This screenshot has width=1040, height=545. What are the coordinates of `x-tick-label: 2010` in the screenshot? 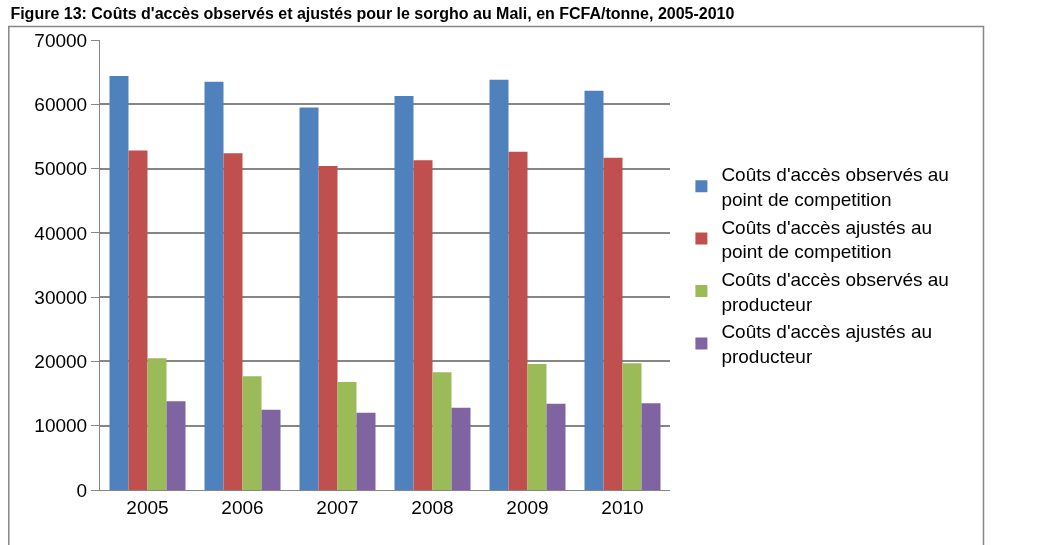 It's located at (622, 507).